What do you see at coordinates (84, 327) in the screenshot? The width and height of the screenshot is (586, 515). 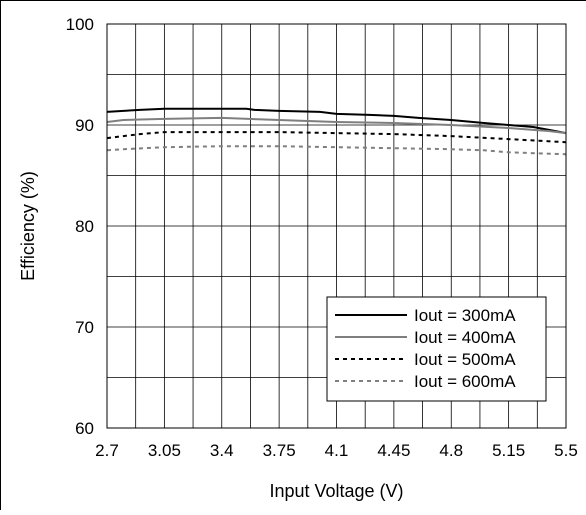 I see `y-tick-label: 70` at bounding box center [84, 327].